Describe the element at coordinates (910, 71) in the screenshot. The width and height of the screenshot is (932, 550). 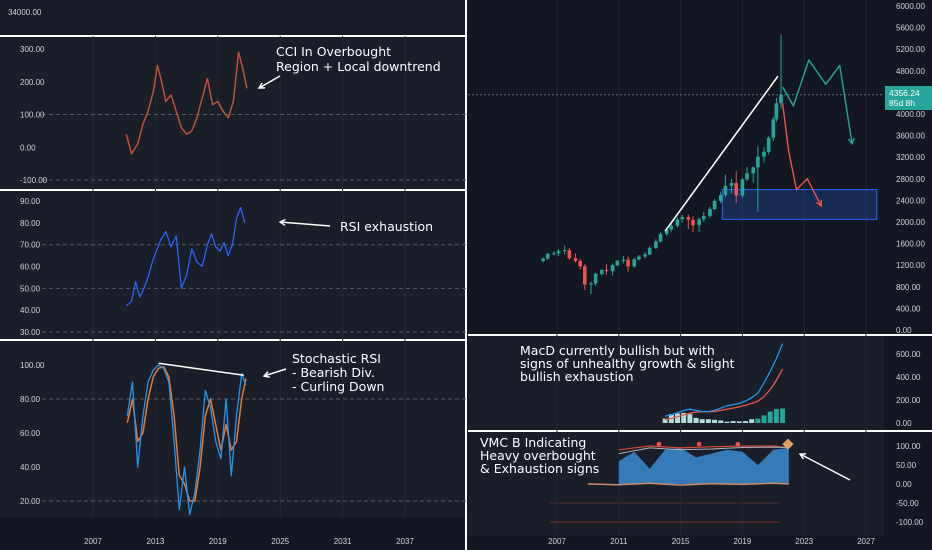
I see `price-tick-label: 4800.00` at that location.